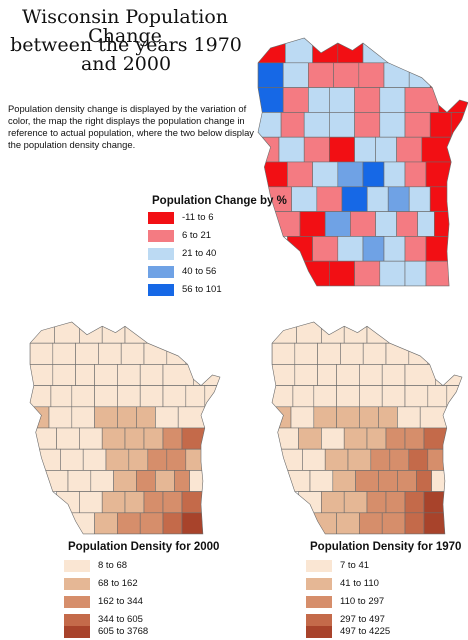 The width and height of the screenshot is (468, 640). Describe the element at coordinates (120, 601) in the screenshot. I see `legend-label: 162 to 344` at that location.